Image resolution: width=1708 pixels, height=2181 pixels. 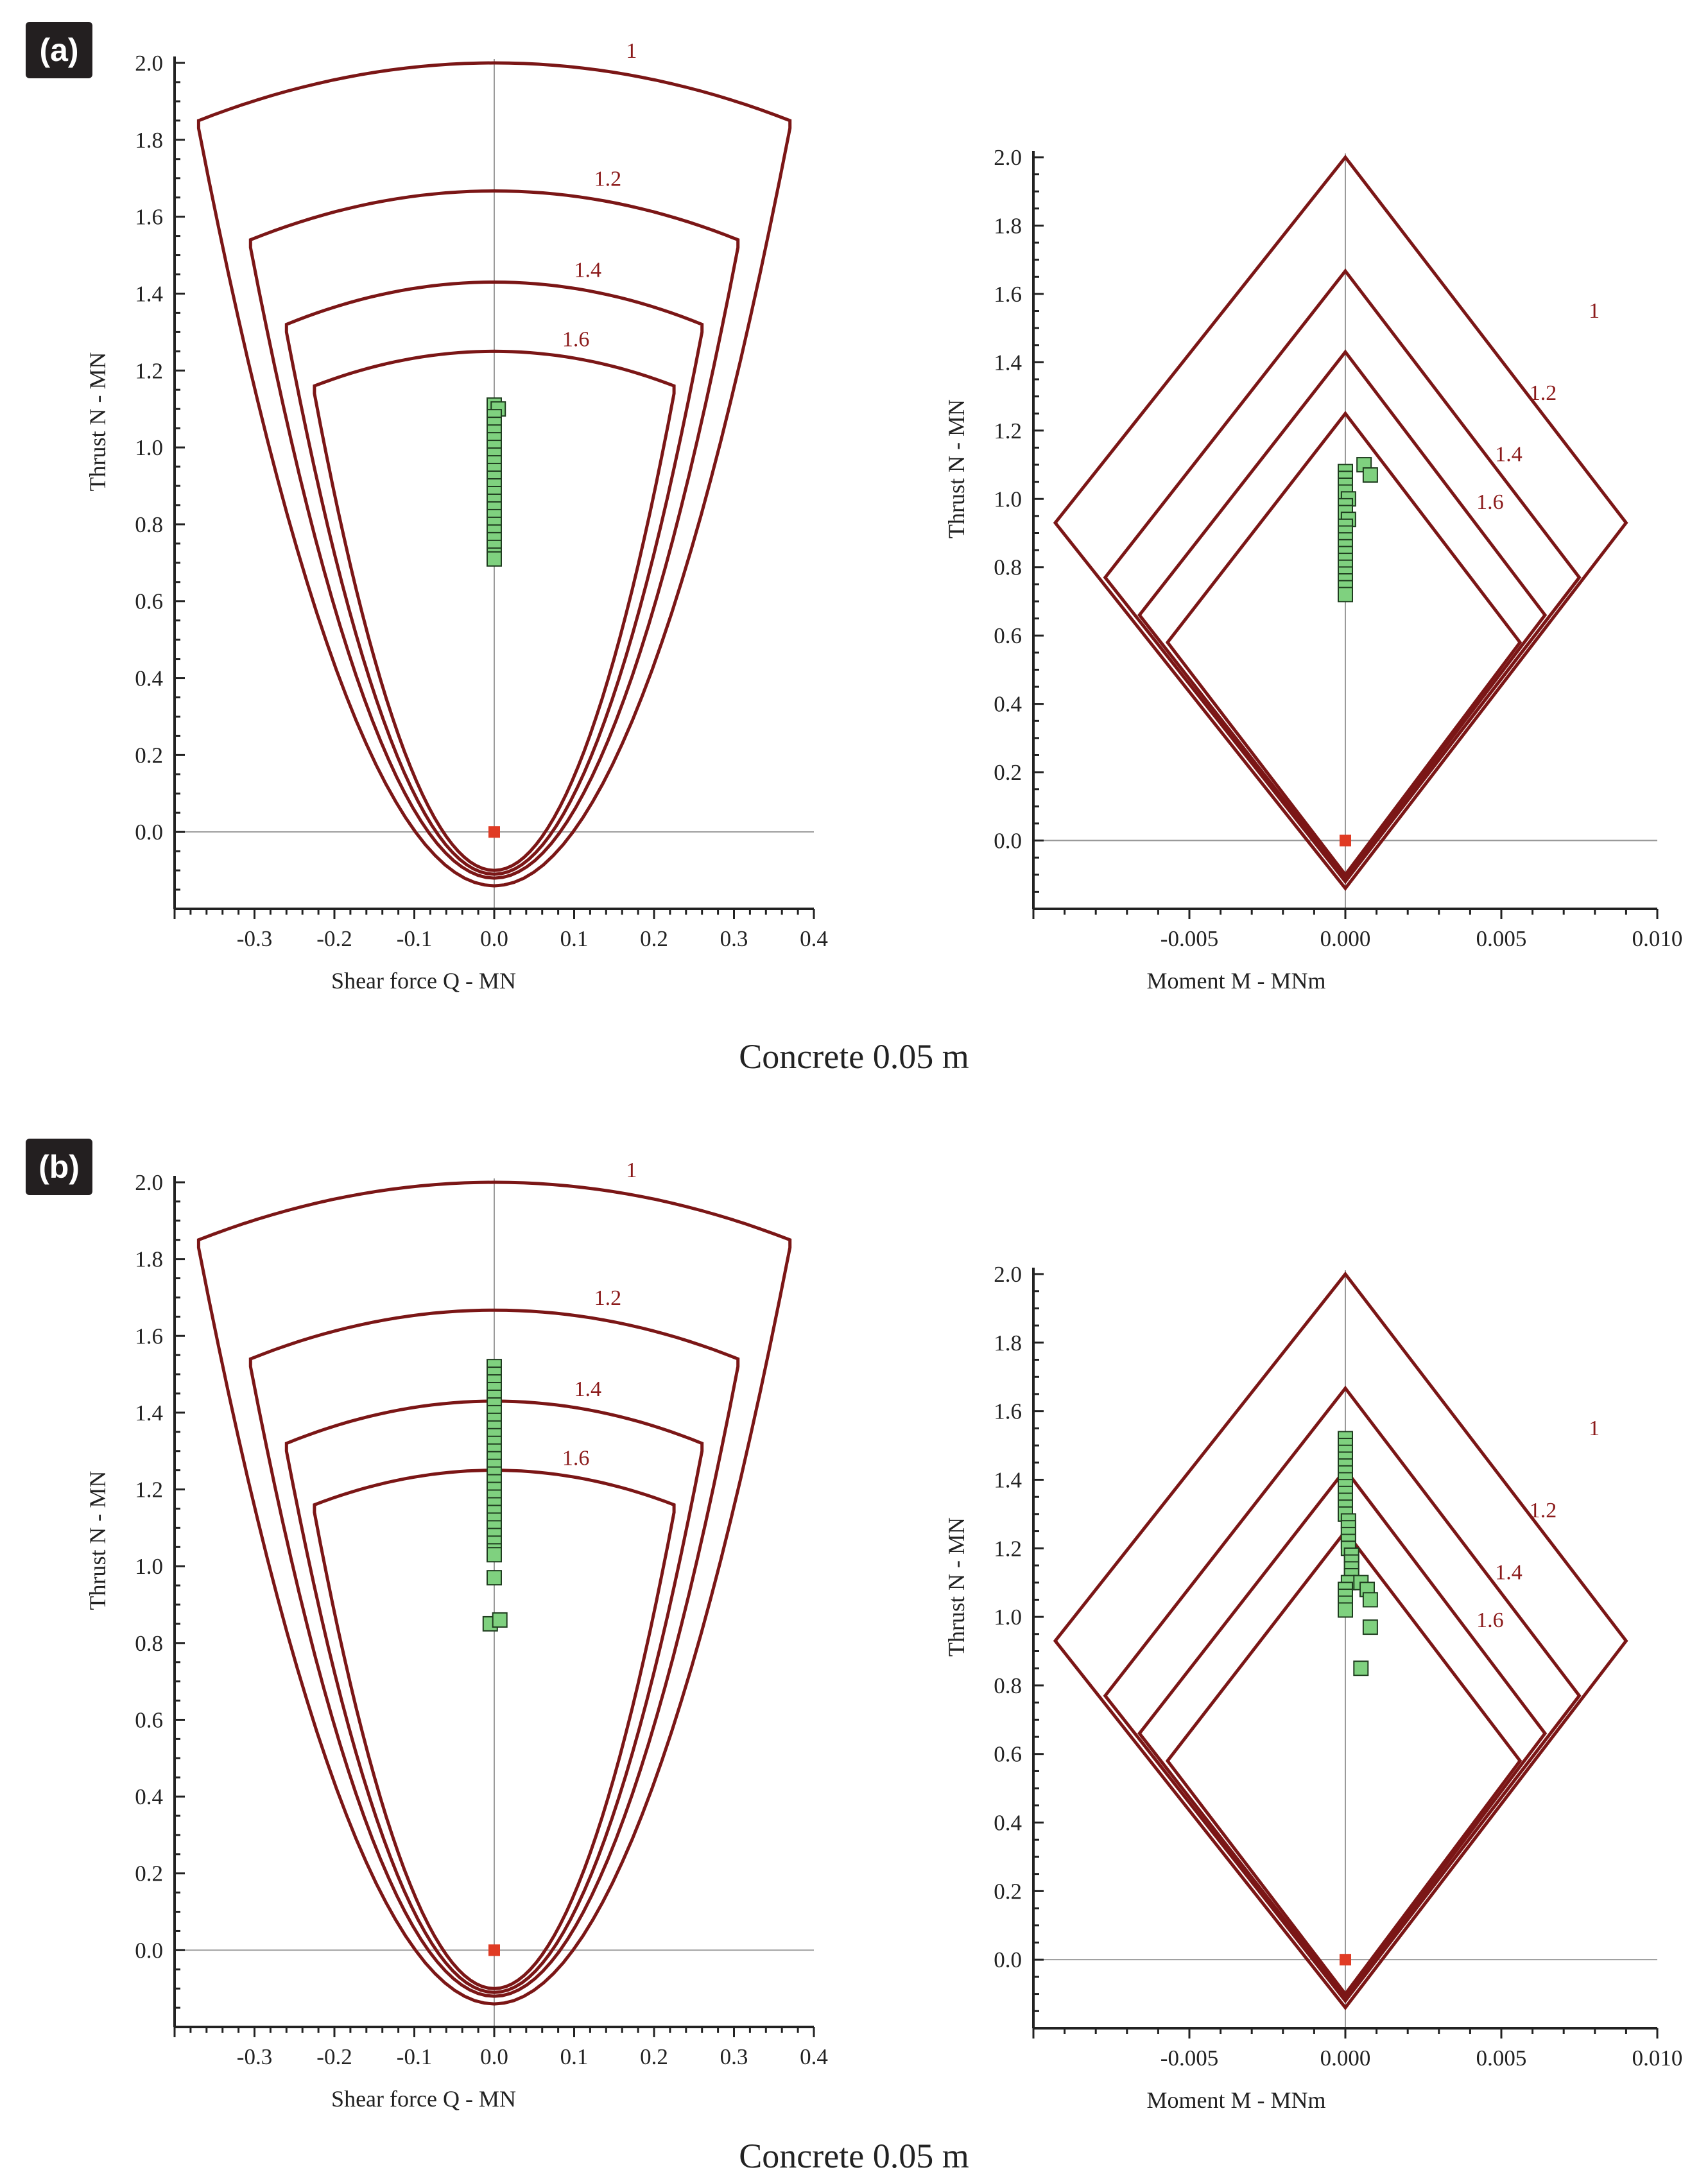 I want to click on x-tick-label: -0.1, so click(x=415, y=2056).